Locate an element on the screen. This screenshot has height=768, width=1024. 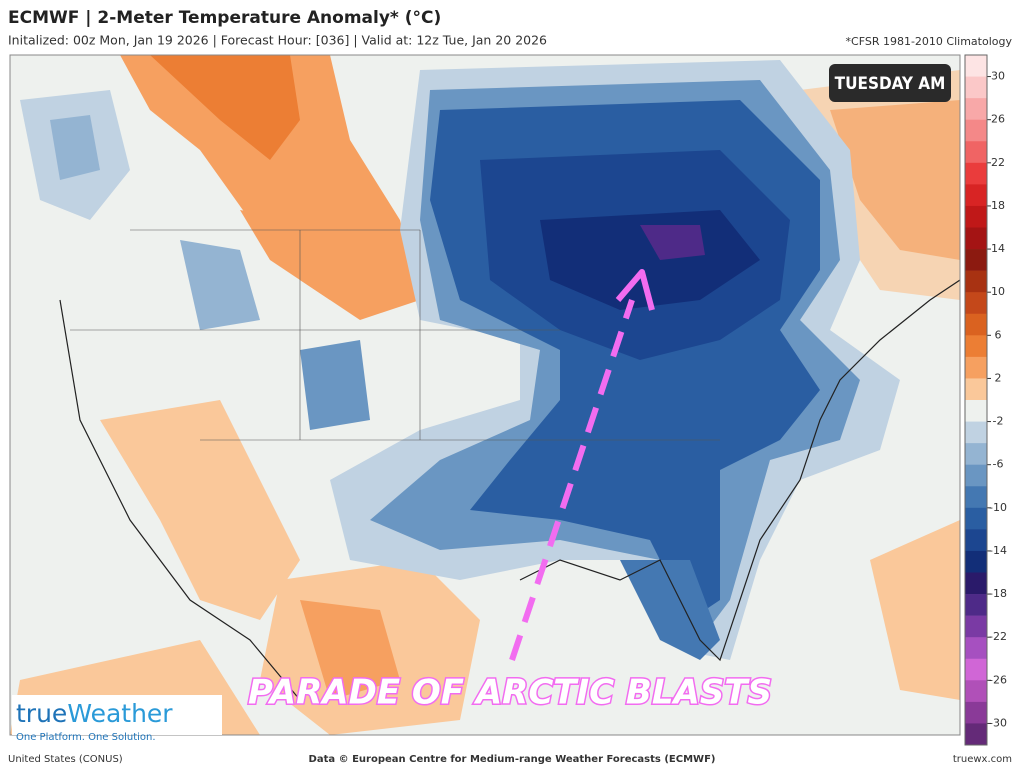
tick-label: 30 is located at coordinates (998, 76).